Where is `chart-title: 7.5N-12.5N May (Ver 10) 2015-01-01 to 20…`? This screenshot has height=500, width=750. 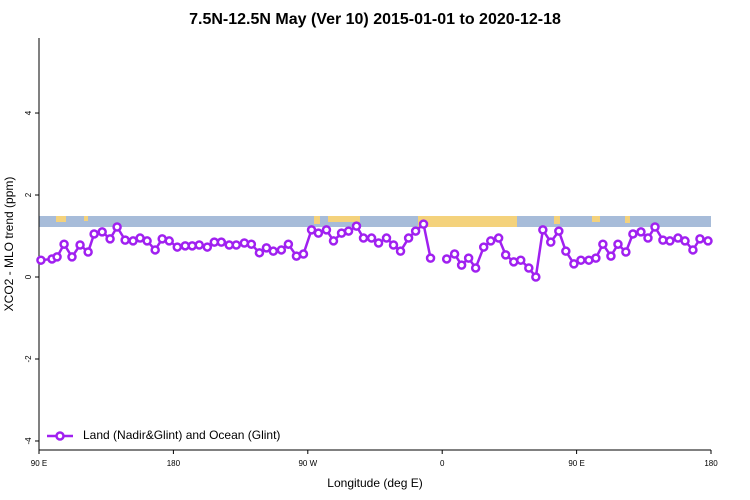
chart-title: 7.5N-12.5N May (Ver 10) 2015-01-01 to 20… is located at coordinates (375, 19).